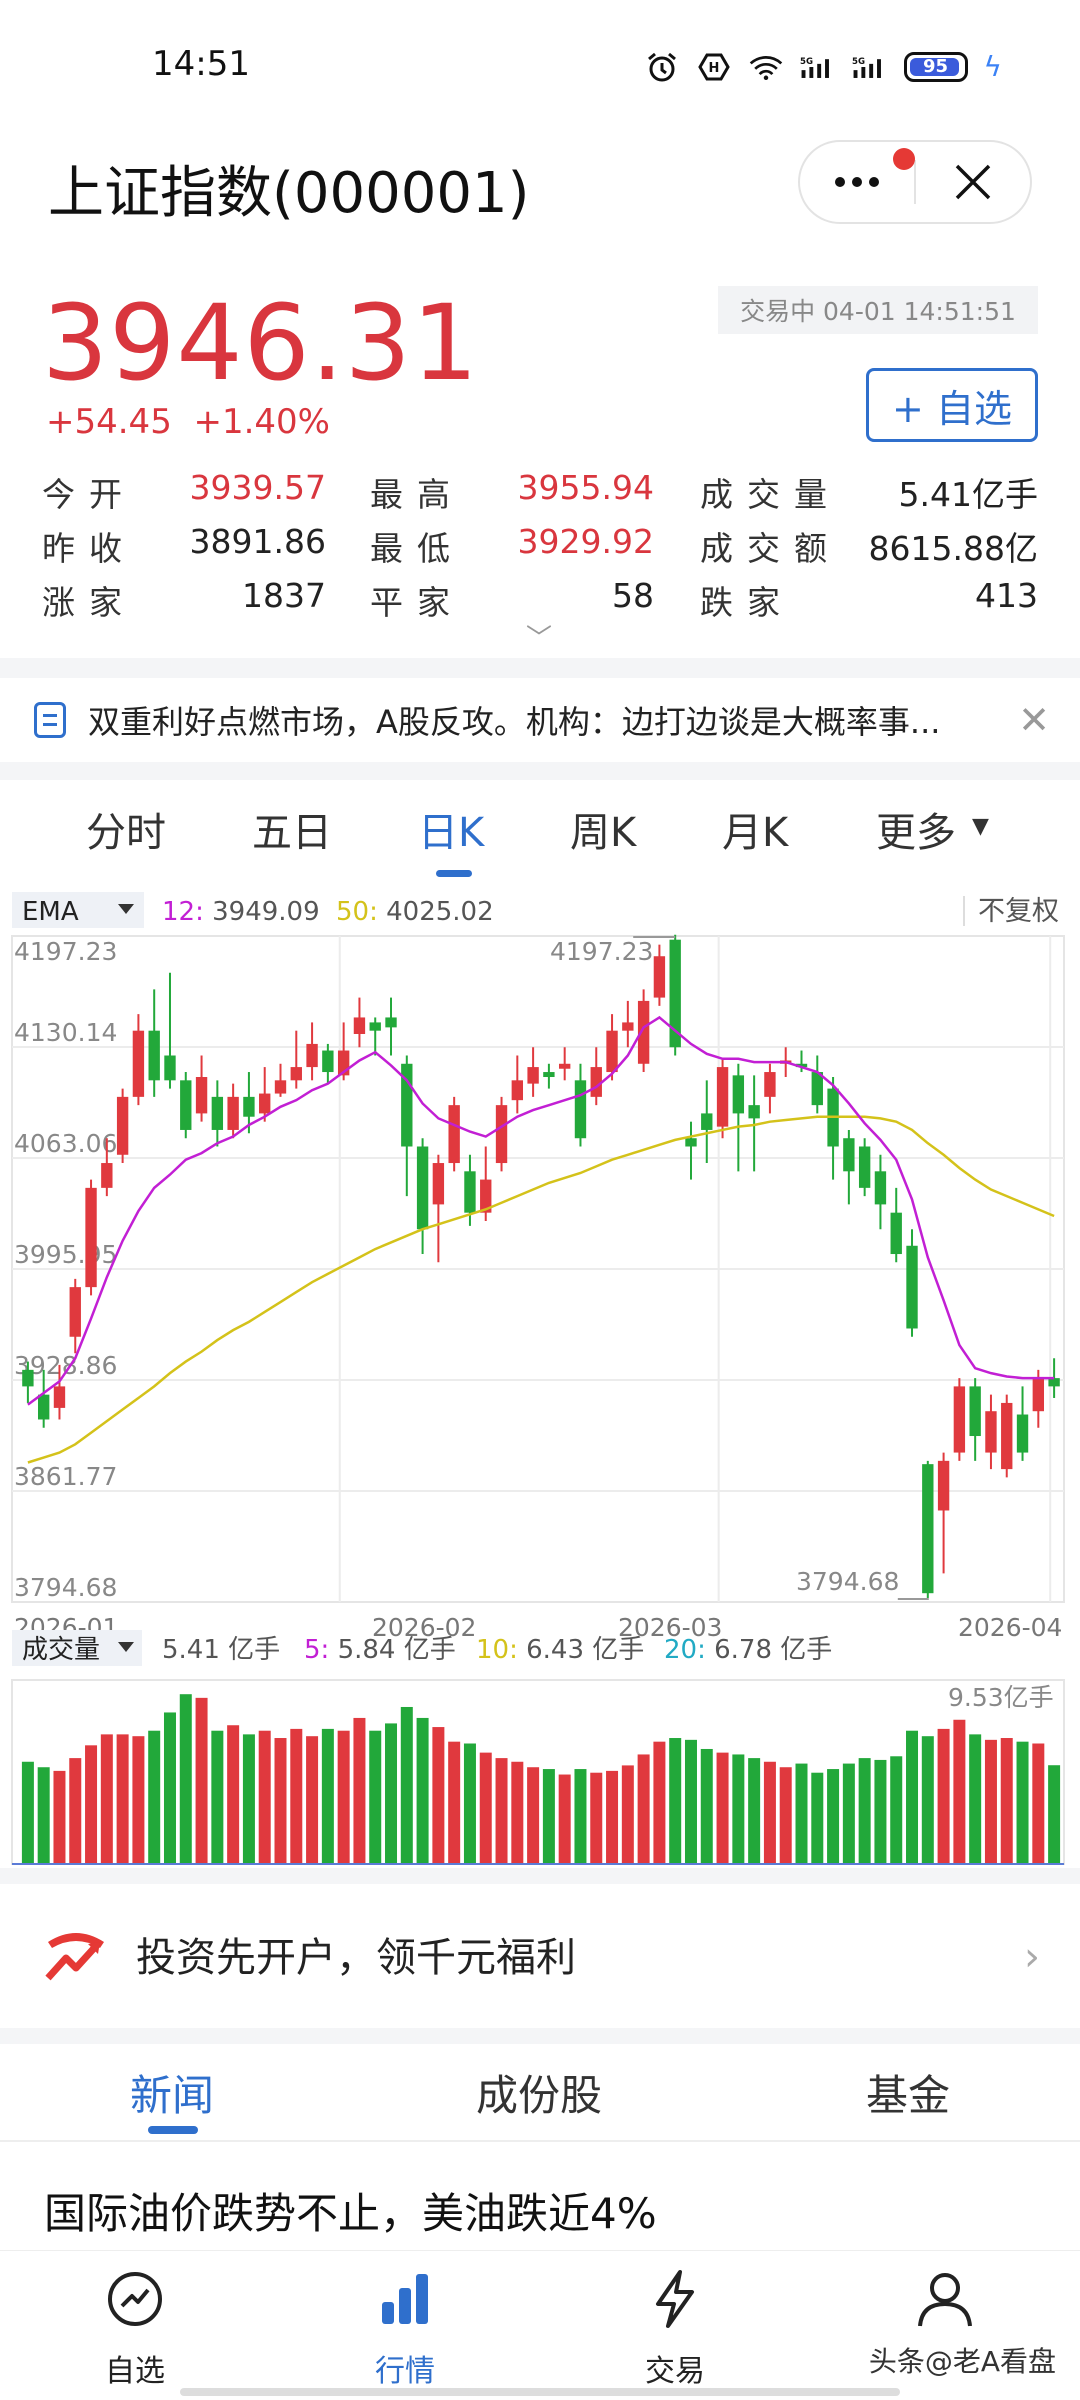  Describe the element at coordinates (968, 494) in the screenshot. I see `stat-value: 5.41亿手` at that location.